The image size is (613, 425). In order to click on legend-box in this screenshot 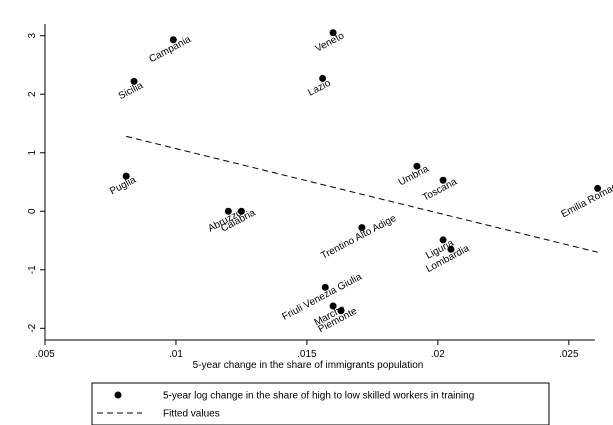, I will do `click(320, 403)`.